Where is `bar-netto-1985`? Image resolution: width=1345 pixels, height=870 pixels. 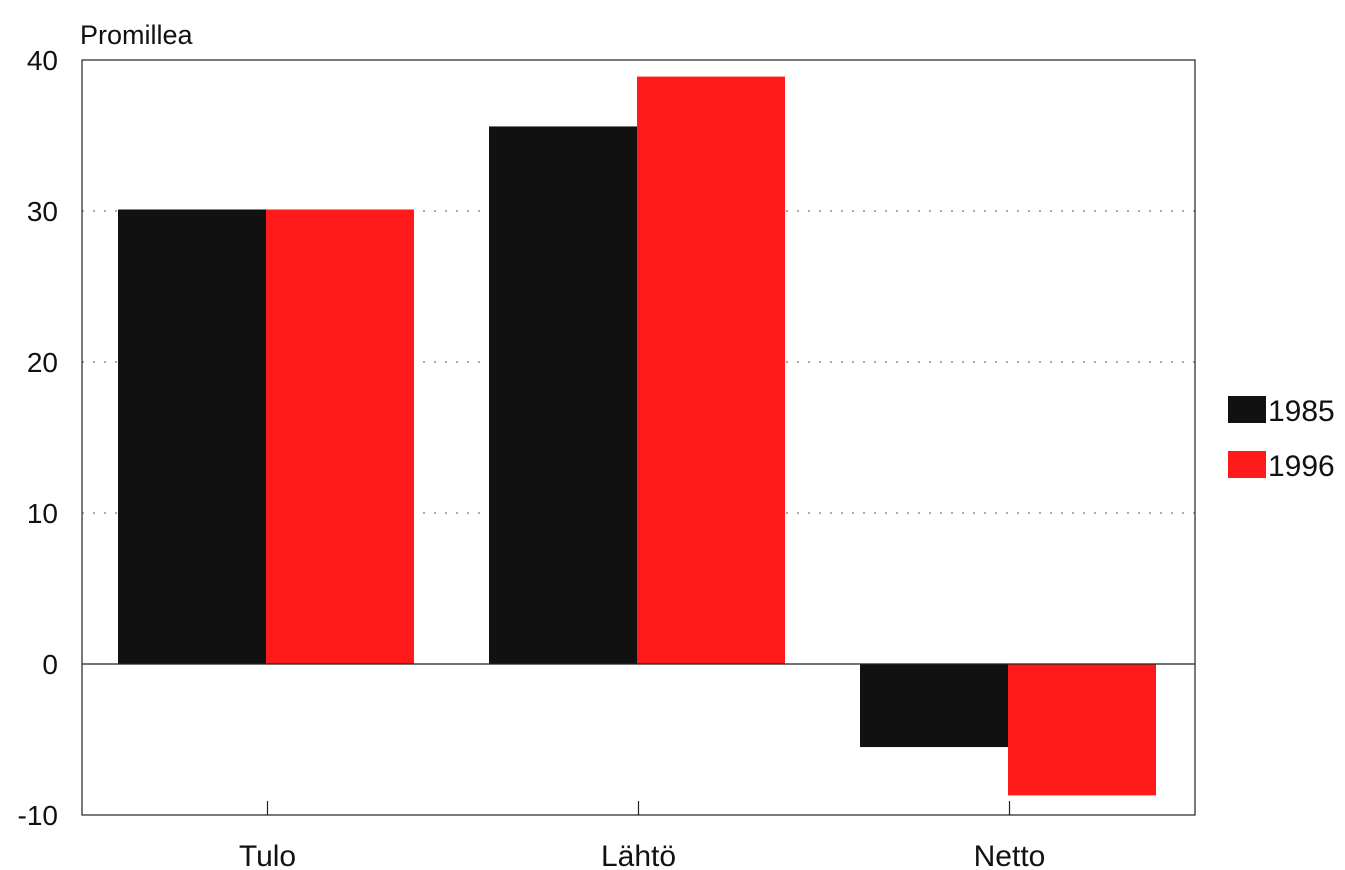 bar-netto-1985 is located at coordinates (934, 706).